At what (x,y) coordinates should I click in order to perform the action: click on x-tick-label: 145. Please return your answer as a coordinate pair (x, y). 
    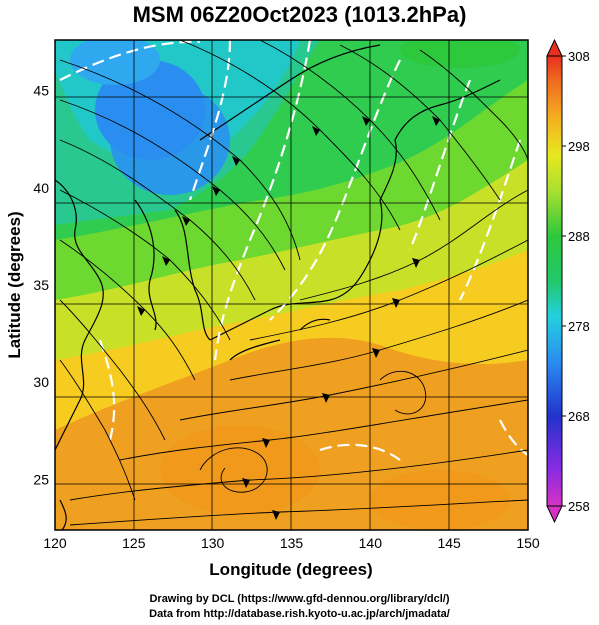
    Looking at the image, I should click on (449, 543).